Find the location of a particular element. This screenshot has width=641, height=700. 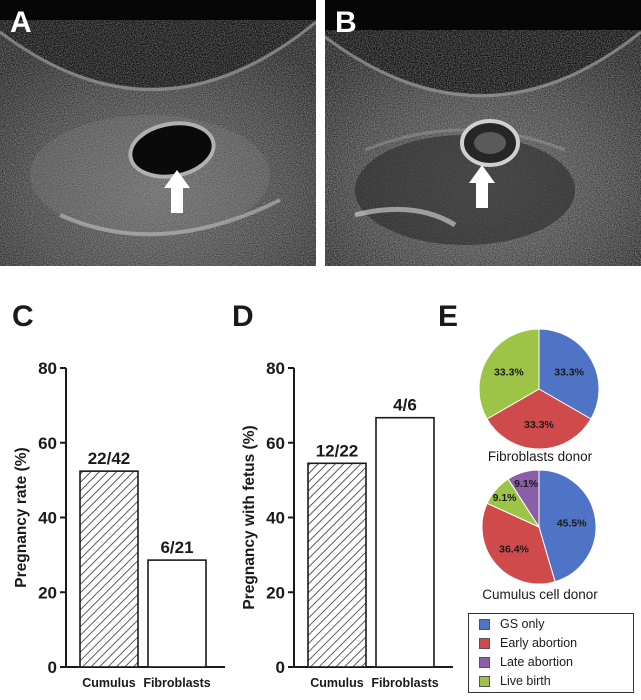

pie-chart-fibroblasts: 33.3% 33.3% 33.3% is located at coordinates (539, 389).